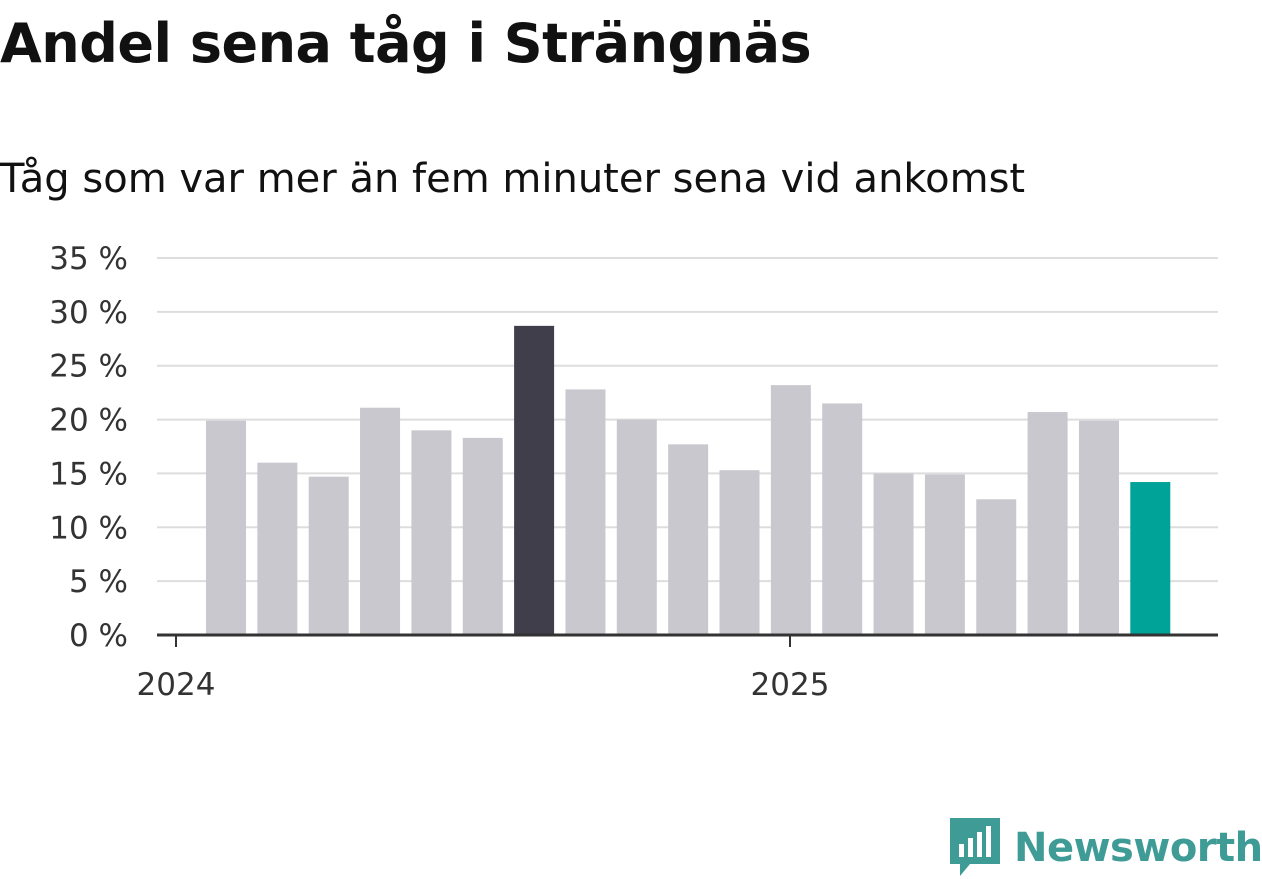  I want to click on brand-name: Newsworthy, so click(1138, 848).